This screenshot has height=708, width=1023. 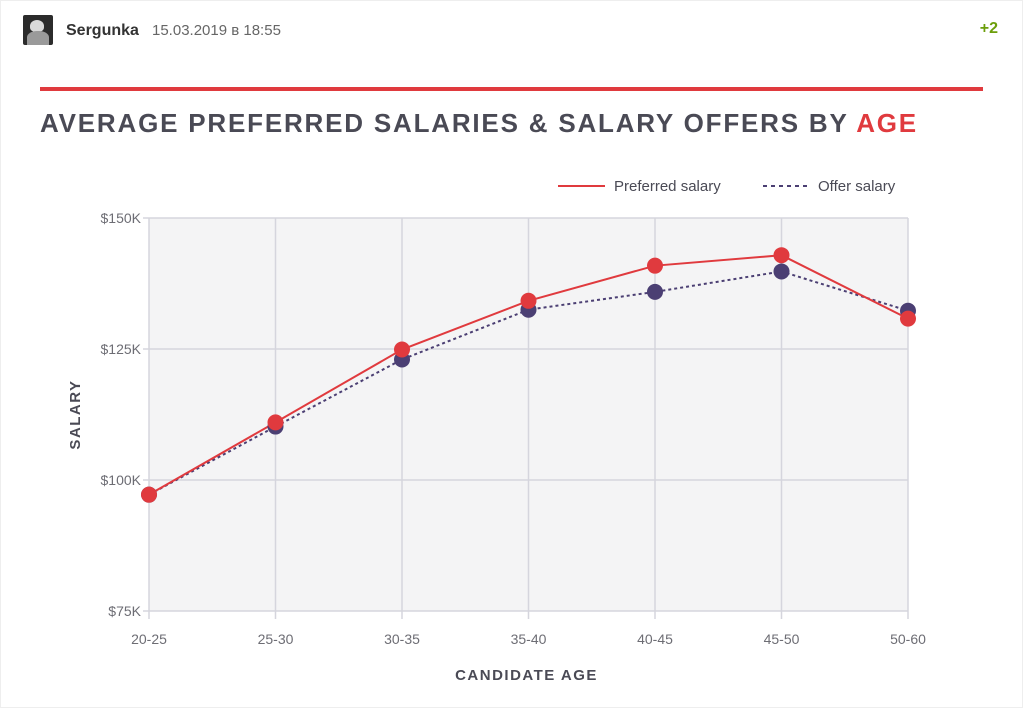 I want to click on y-axis-label: SALARY, so click(x=75, y=414).